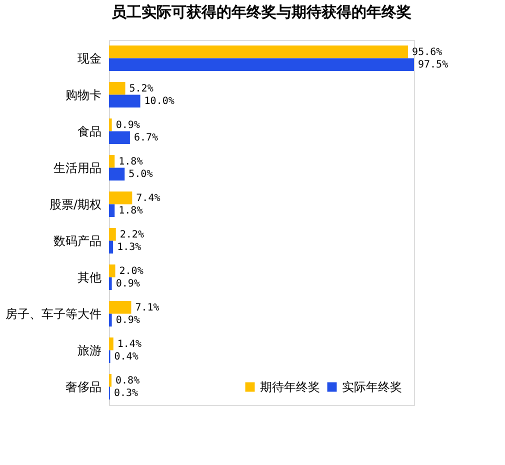 The image size is (505, 465). I want to click on data-label: 1.4%, so click(129, 344).